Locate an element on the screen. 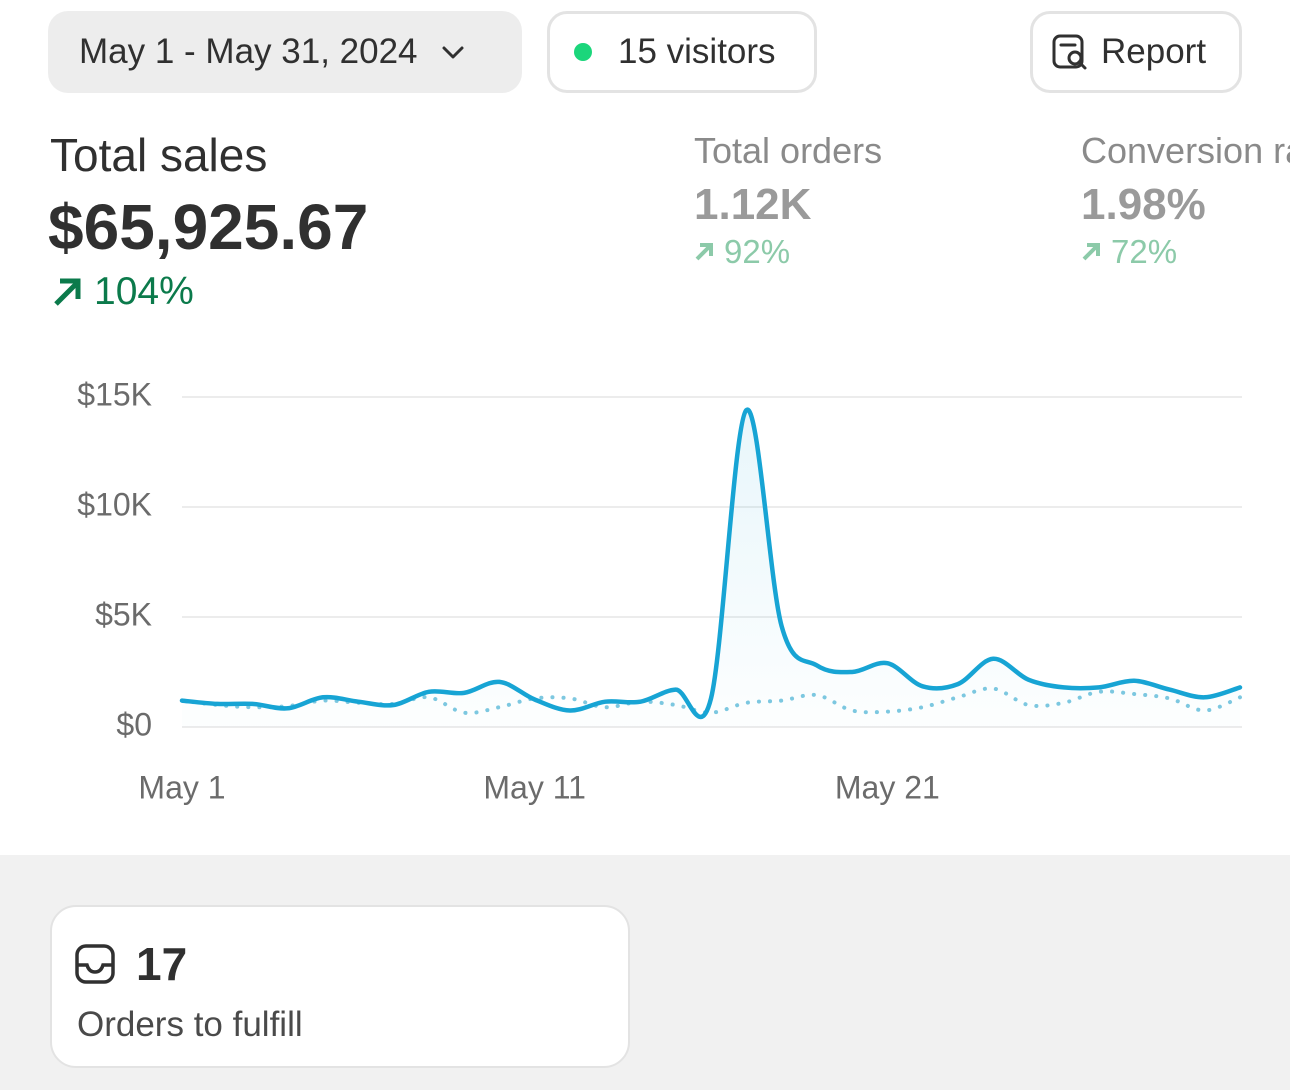 The height and width of the screenshot is (1090, 1290). report-icon is located at coordinates (1069, 52).